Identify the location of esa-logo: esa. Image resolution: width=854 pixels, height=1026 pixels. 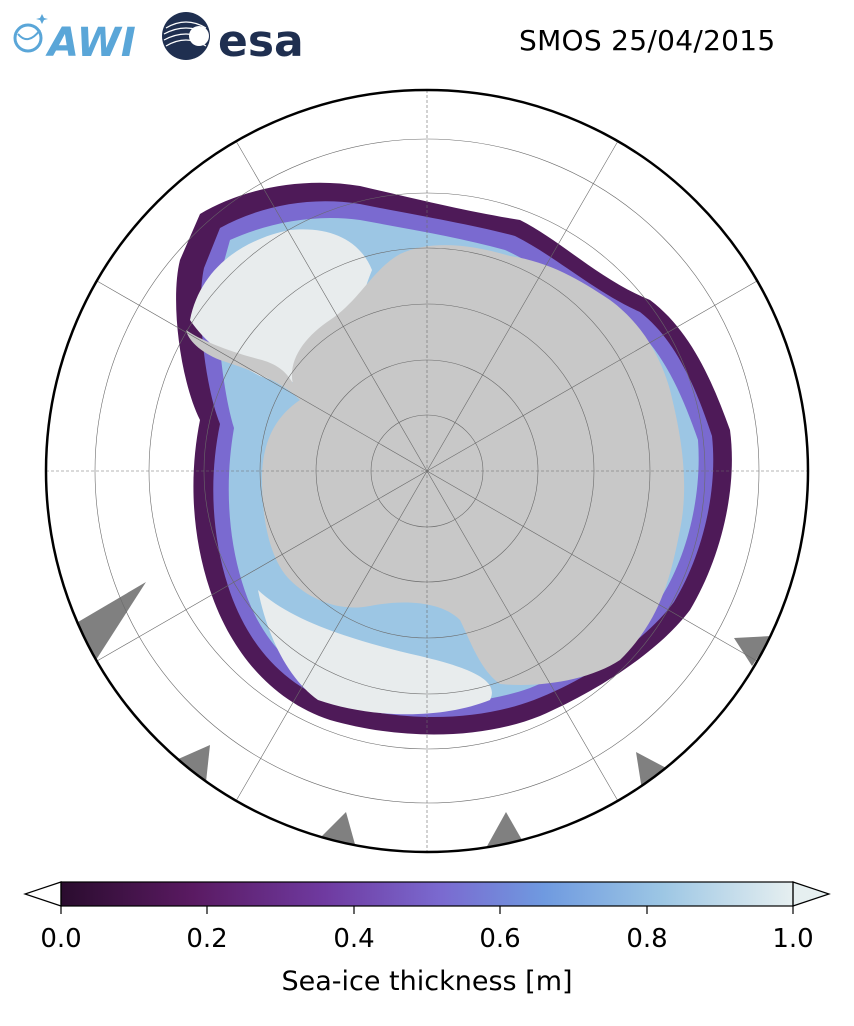
(233, 39).